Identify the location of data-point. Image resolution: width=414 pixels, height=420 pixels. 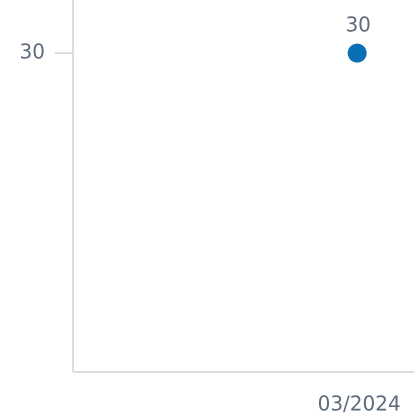
(357, 53).